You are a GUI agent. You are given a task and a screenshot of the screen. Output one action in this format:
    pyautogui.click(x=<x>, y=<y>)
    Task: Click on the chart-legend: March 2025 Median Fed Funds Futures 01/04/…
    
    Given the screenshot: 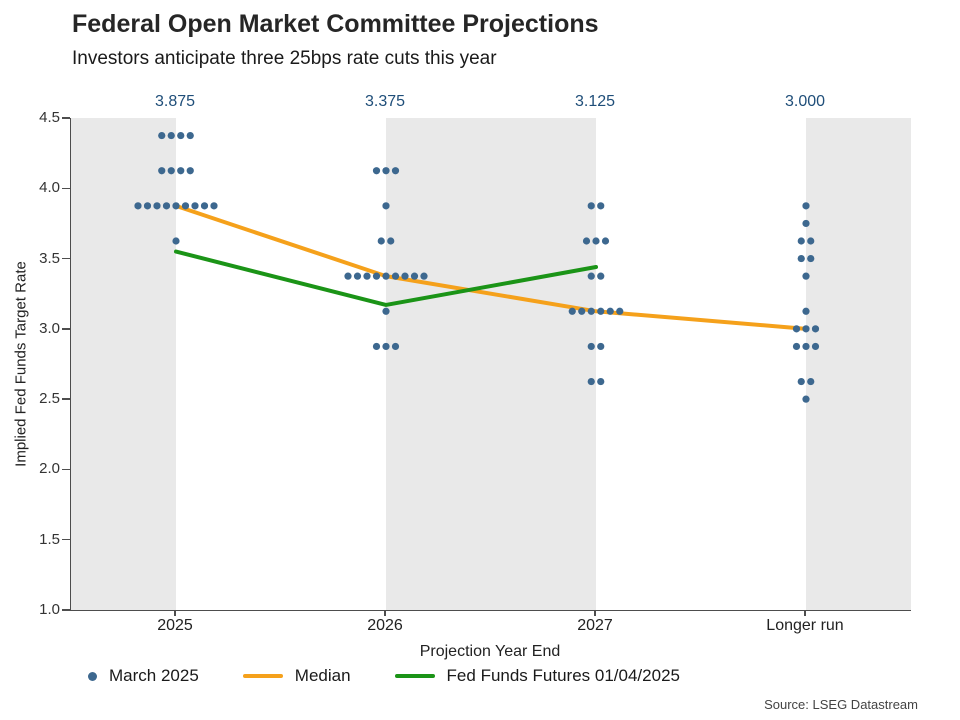 What is the action you would take?
    pyautogui.click(x=384, y=676)
    